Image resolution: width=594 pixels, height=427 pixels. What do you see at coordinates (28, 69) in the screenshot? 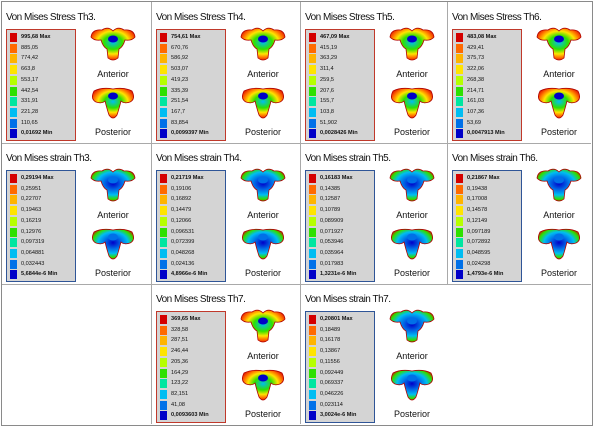
I see `legend-value: 663,8` at bounding box center [28, 69].